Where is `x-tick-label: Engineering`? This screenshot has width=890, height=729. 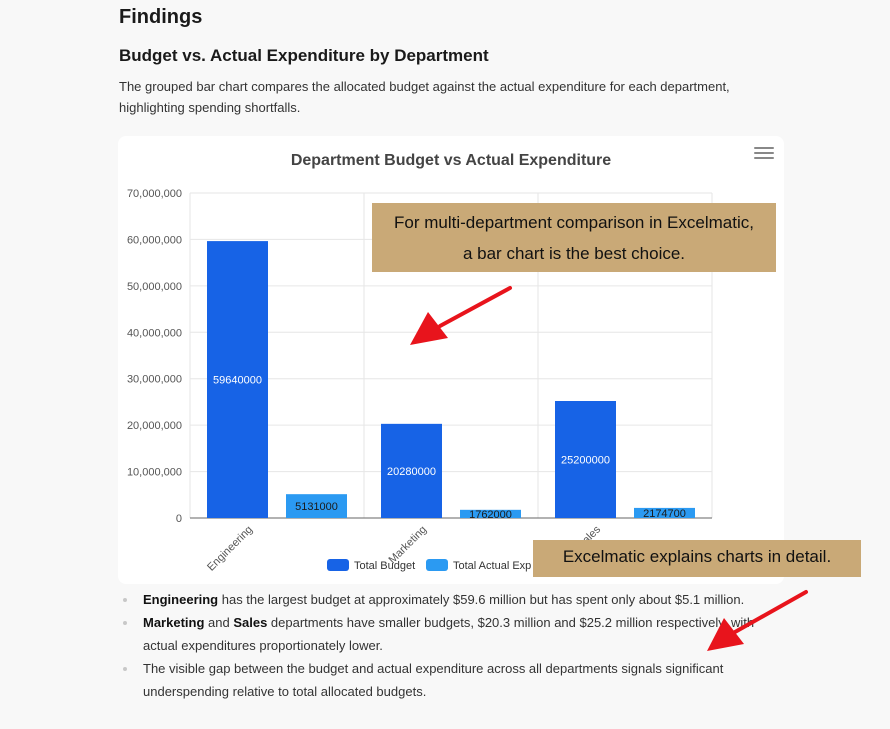 x-tick-label: Engineering is located at coordinates (230, 549).